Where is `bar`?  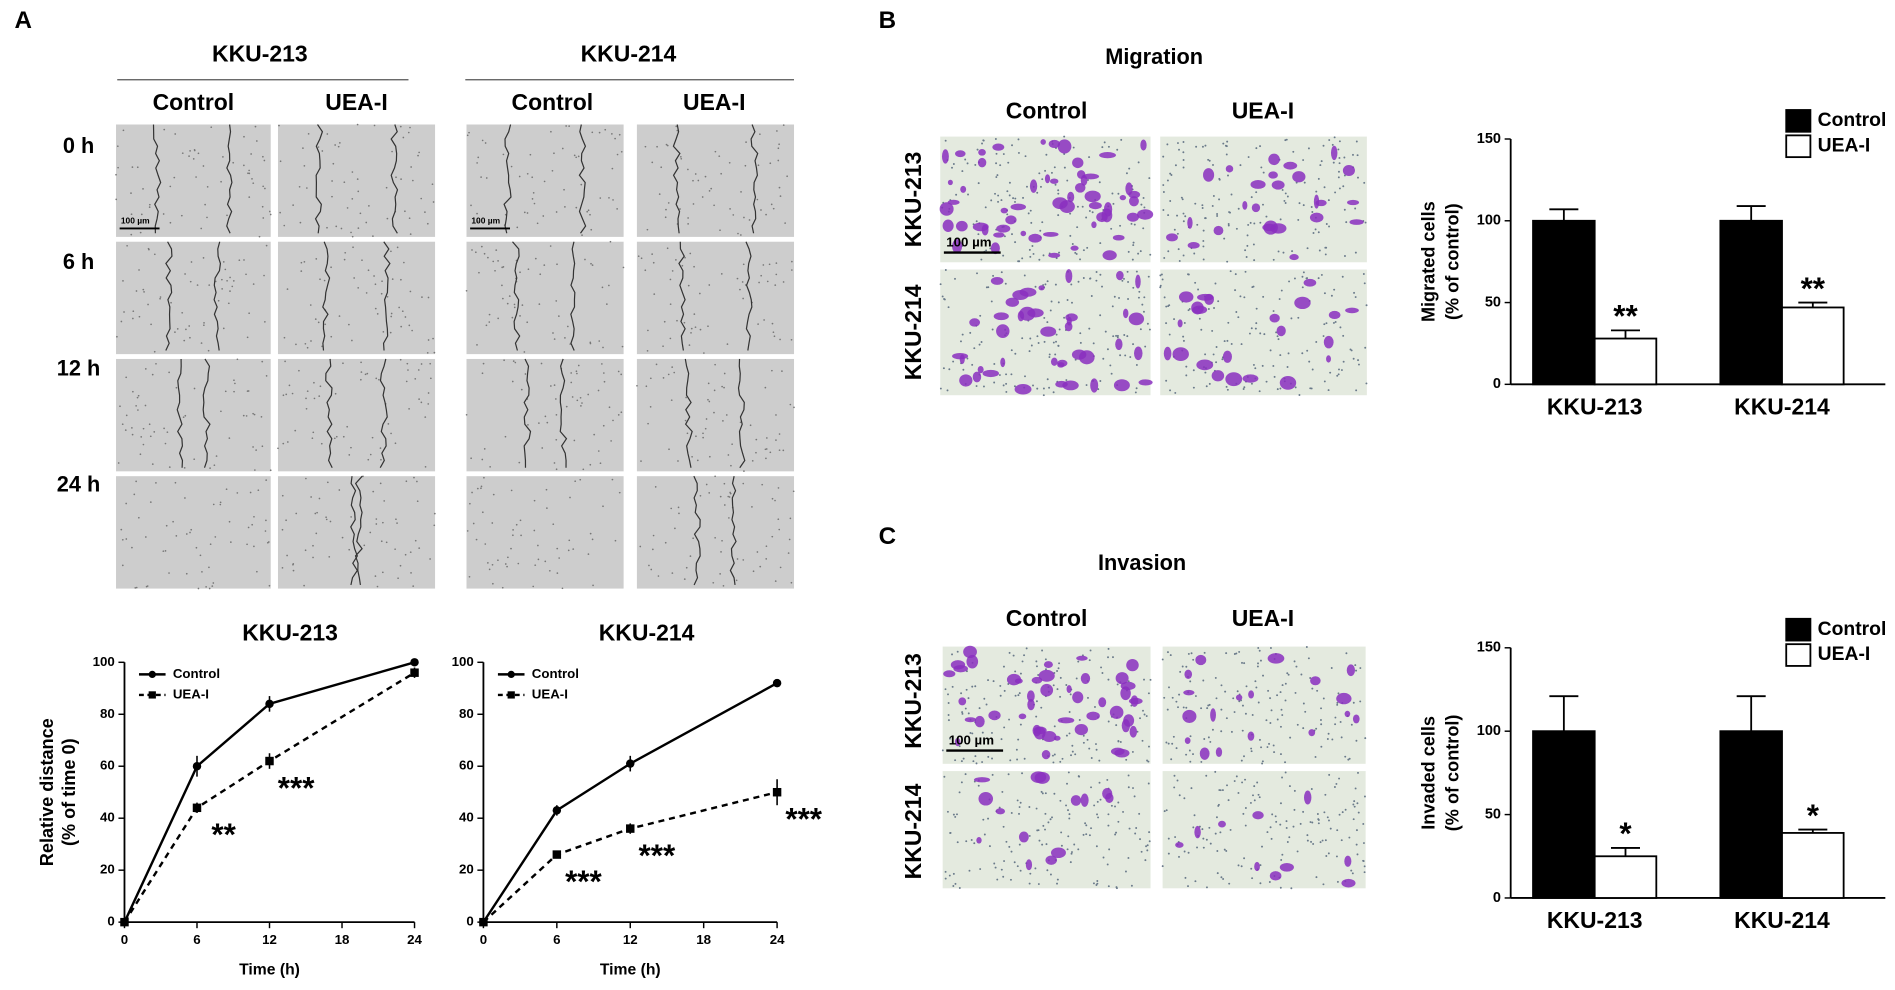
bar is located at coordinates (1625, 361).